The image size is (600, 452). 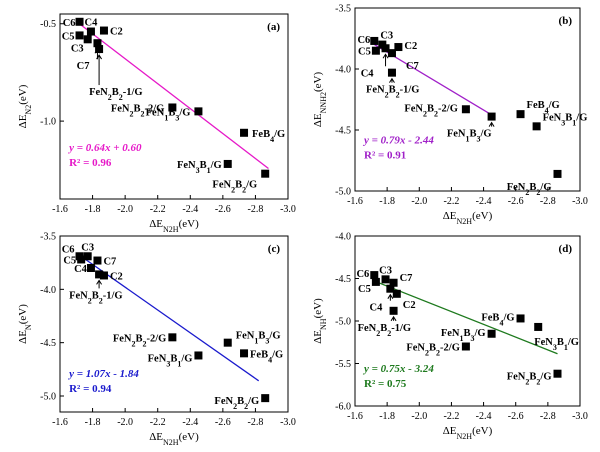 What do you see at coordinates (103, 374) in the screenshot?
I see `fit-equation: y = 1.07x - 1.84` at bounding box center [103, 374].